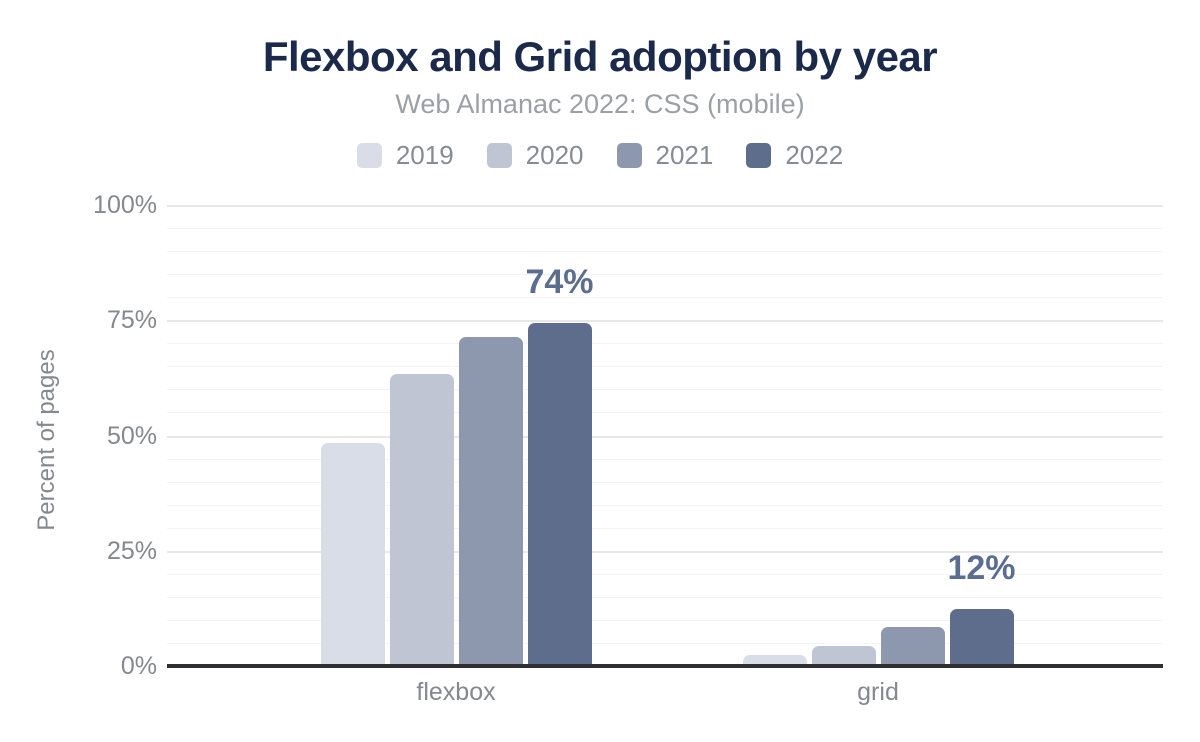  Describe the element at coordinates (131, 550) in the screenshot. I see `y-tick-25%: 25%` at that location.